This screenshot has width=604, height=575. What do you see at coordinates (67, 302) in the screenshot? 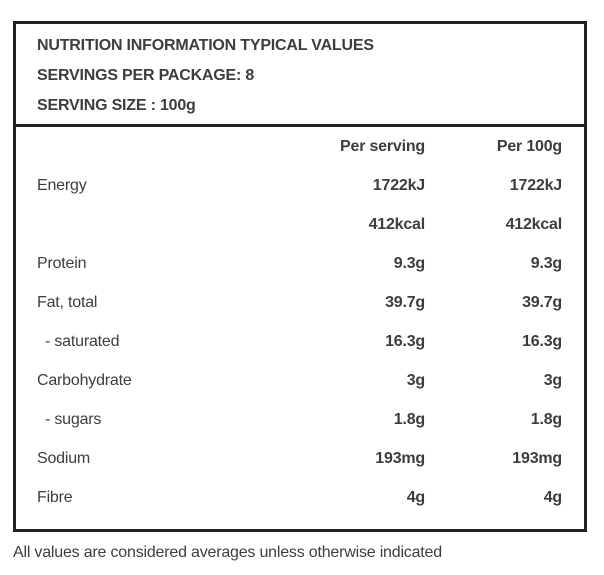
I see `nutrient-label: Fat, total` at bounding box center [67, 302].